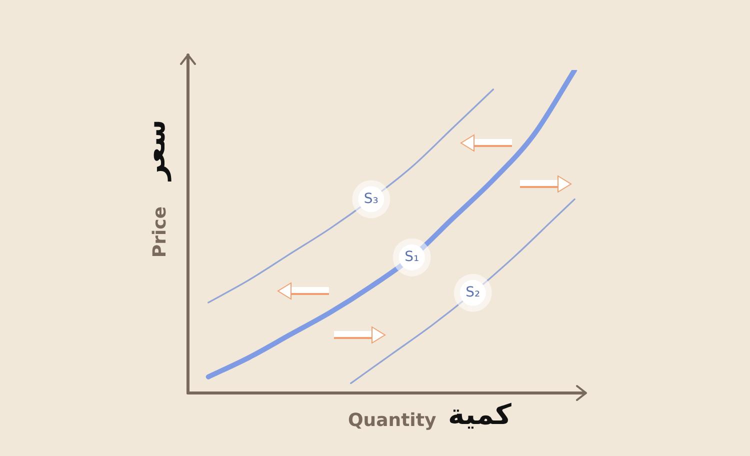  I want to click on text: كمية, so click(480, 414).